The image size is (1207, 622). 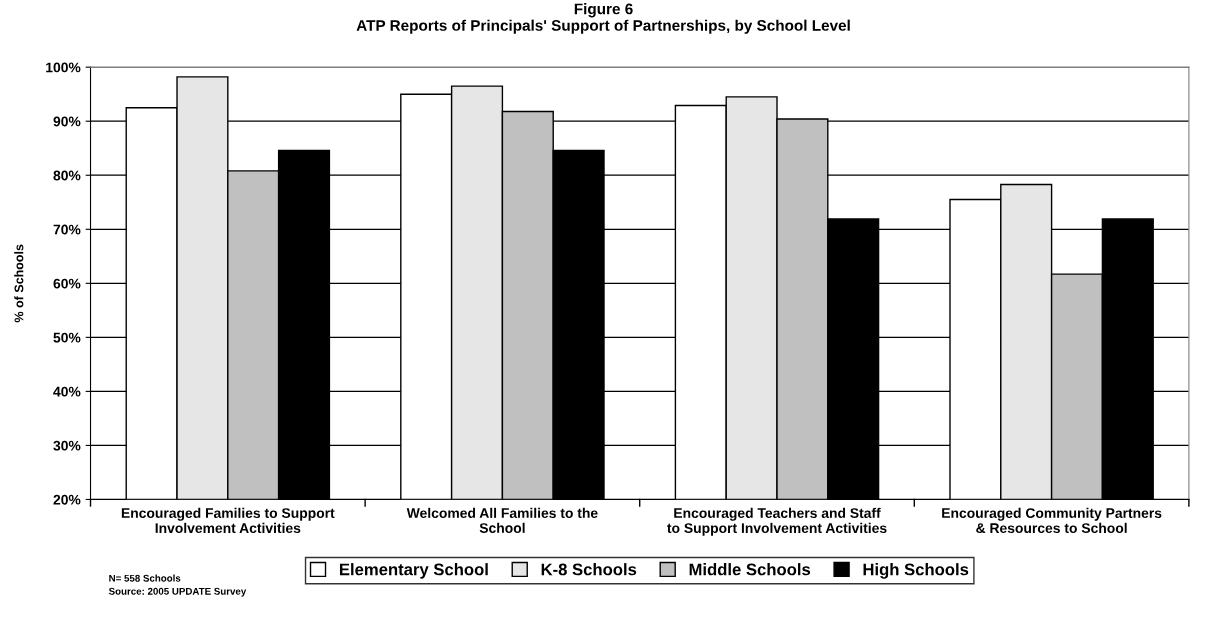 What do you see at coordinates (228, 520) in the screenshot?
I see `x-tick-label: Encouraged Families to Support Involvement Activities` at bounding box center [228, 520].